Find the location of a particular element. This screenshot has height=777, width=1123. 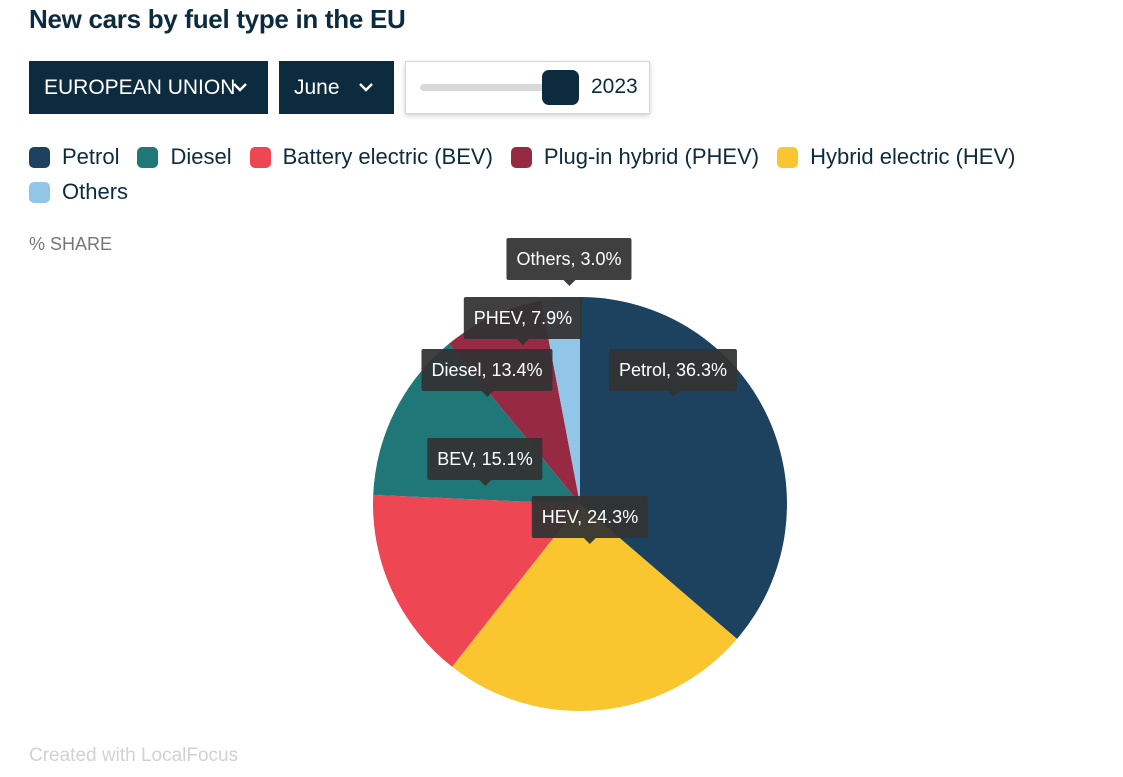

legend-label: Others is located at coordinates (95, 191).